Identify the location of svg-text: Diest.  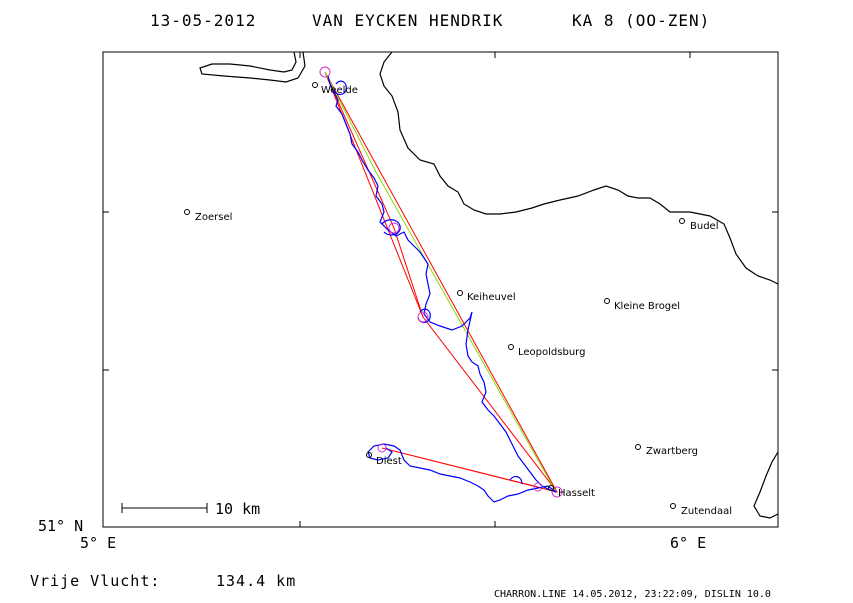
(389, 461).